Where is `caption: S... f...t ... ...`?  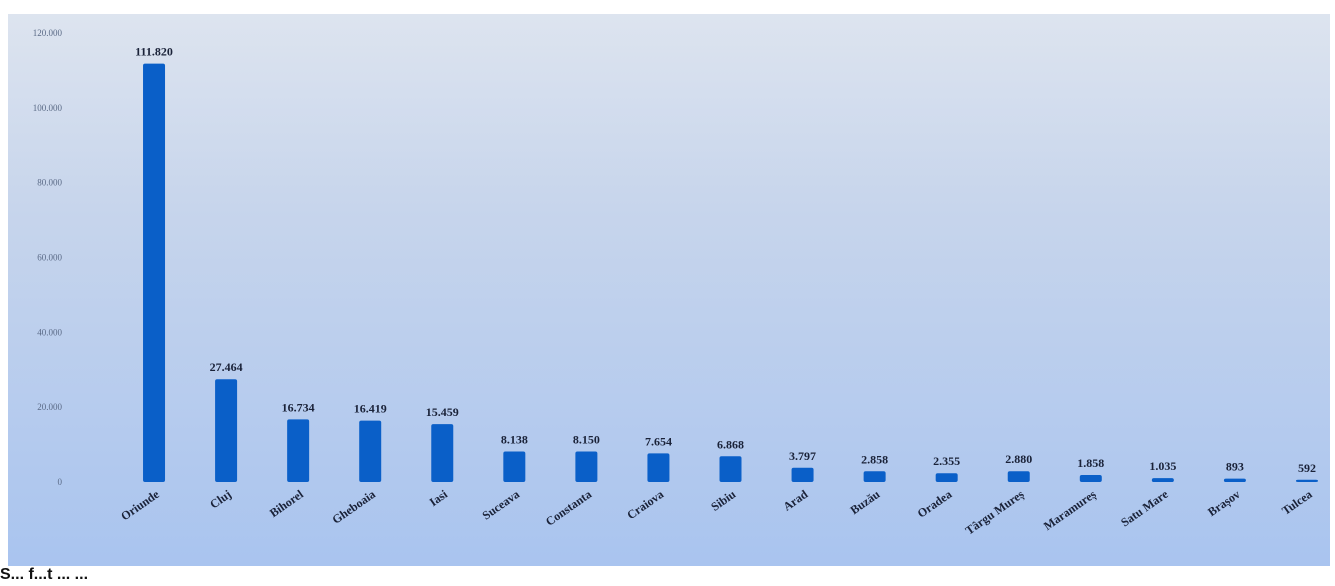 caption: S... f...t ... ... is located at coordinates (44, 574).